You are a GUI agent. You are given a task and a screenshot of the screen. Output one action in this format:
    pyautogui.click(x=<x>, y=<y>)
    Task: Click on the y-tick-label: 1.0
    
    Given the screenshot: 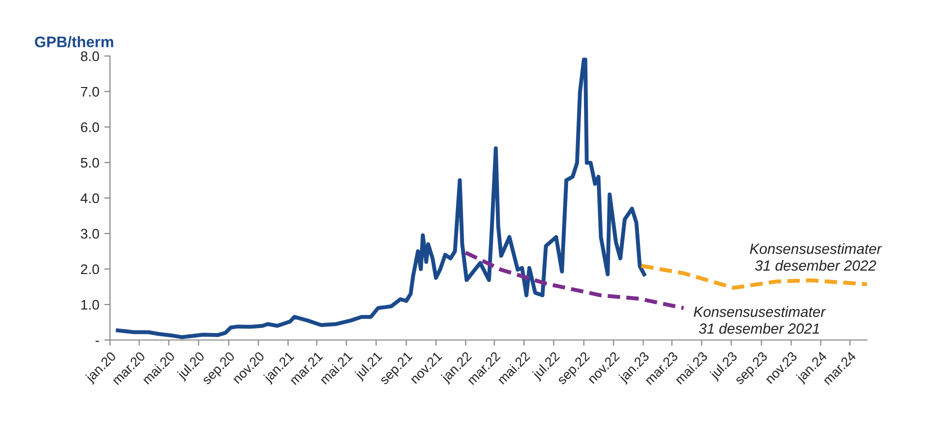 What is the action you would take?
    pyautogui.click(x=90, y=305)
    